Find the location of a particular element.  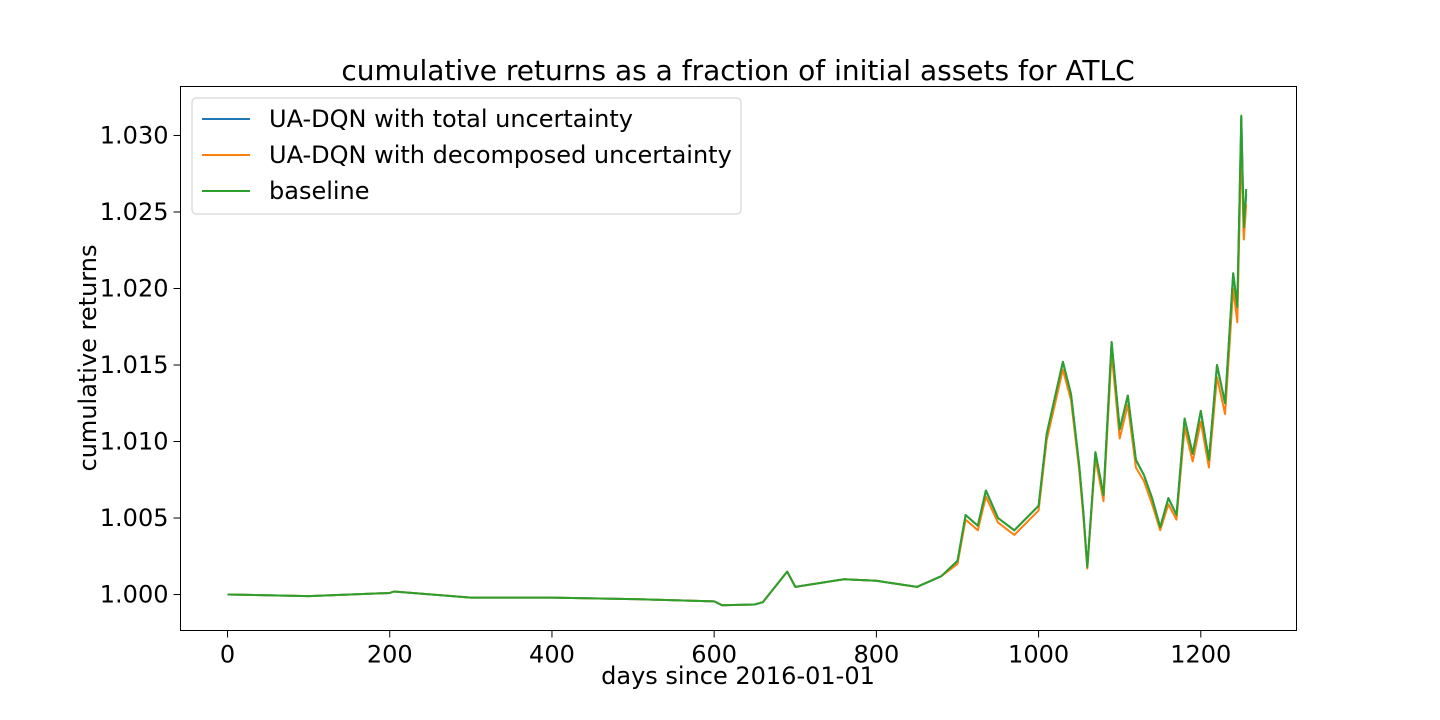

legend-label-2: UA-DQN with decomposed uncertainty is located at coordinates (500, 155).